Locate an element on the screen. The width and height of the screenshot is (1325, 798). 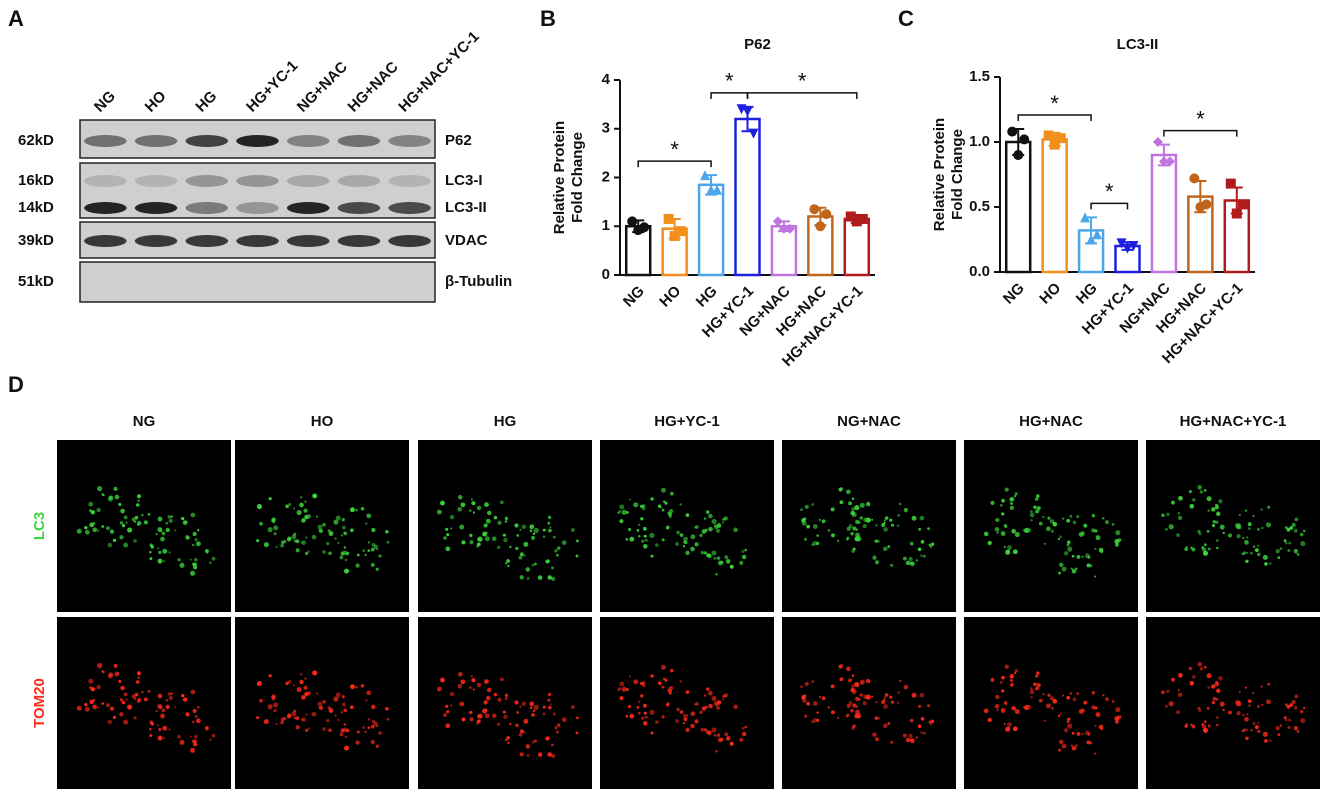
molecular-weight: 51kD is located at coordinates (36, 281).